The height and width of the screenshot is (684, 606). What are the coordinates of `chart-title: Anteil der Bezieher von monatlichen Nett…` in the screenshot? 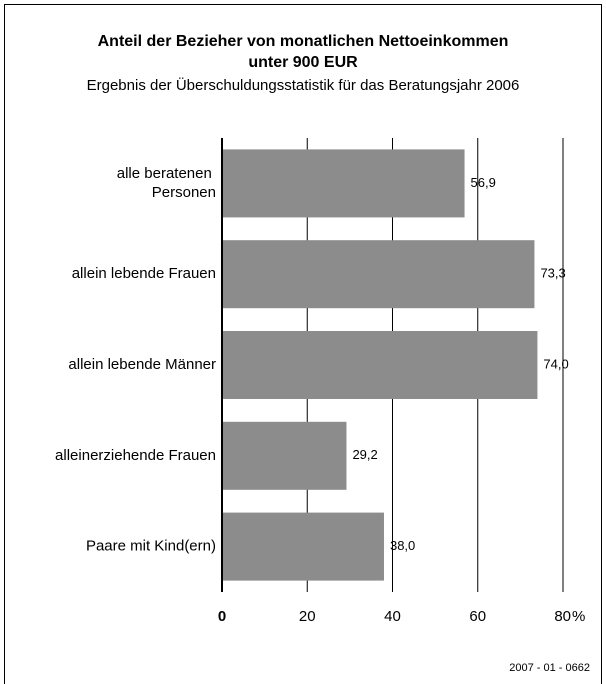 It's located at (303, 41).